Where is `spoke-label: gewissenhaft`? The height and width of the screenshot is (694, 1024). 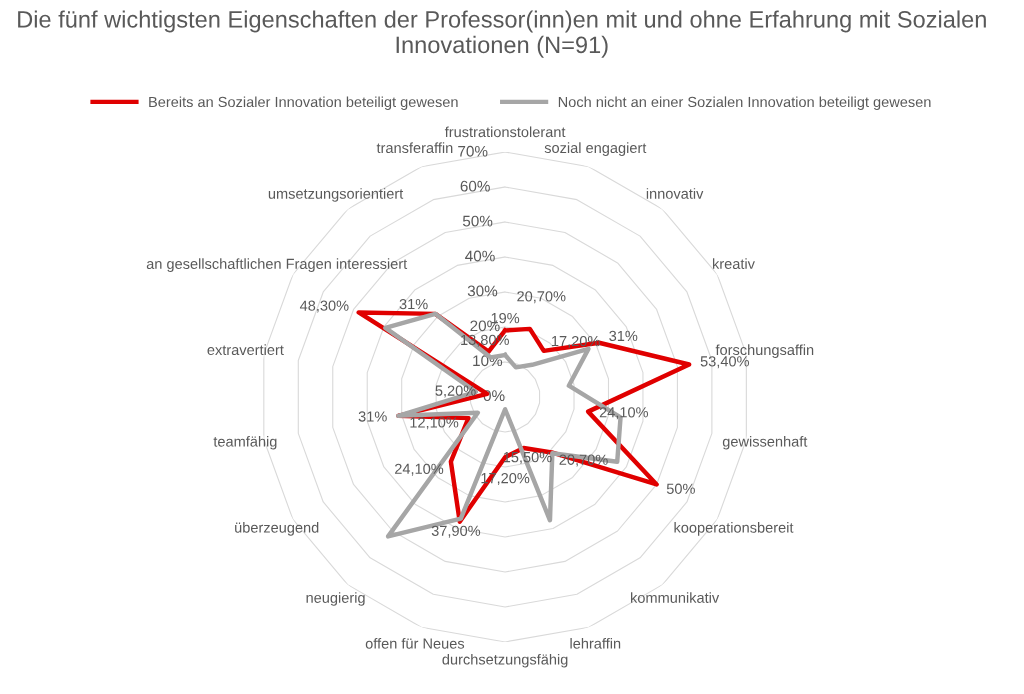
spoke-label: gewissenhaft is located at coordinates (765, 442).